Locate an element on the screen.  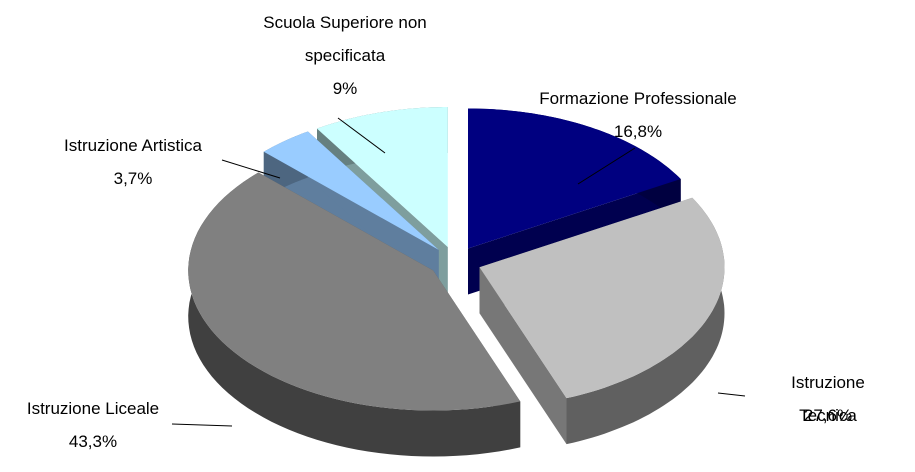
value-label: 16,8% is located at coordinates (638, 131).